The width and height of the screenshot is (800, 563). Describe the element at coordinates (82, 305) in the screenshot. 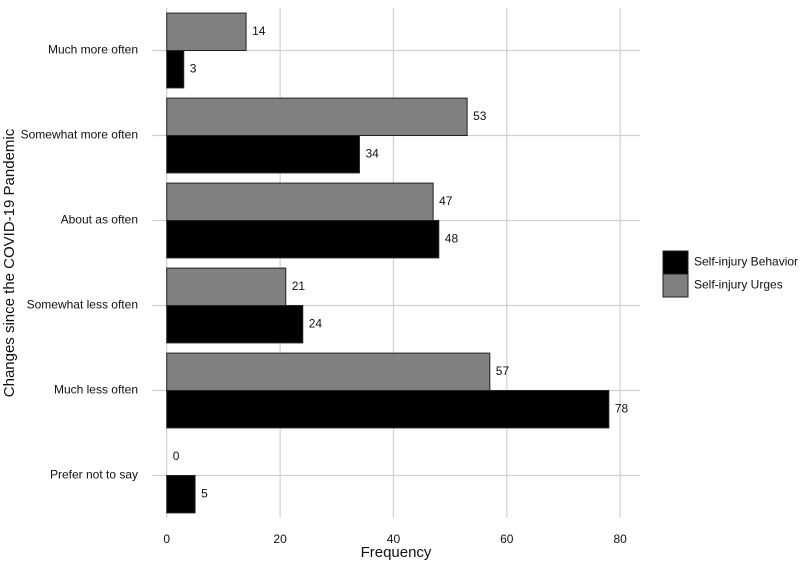

I see `y-tick-label: Somewhat less often` at that location.